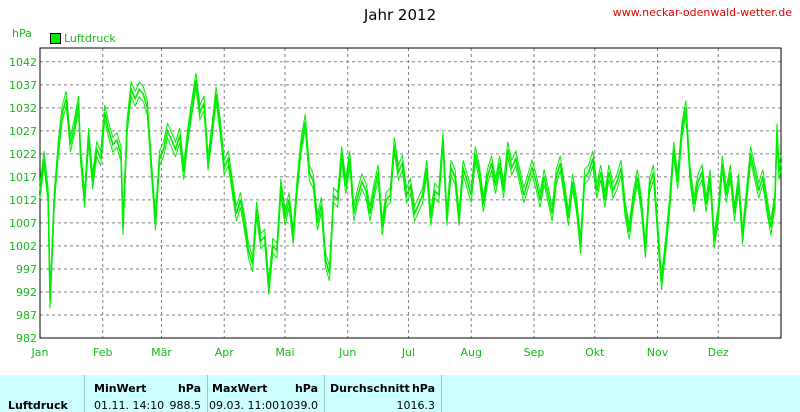  Describe the element at coordinates (225, 352) in the screenshot. I see `x-tick-label: Apr` at that location.